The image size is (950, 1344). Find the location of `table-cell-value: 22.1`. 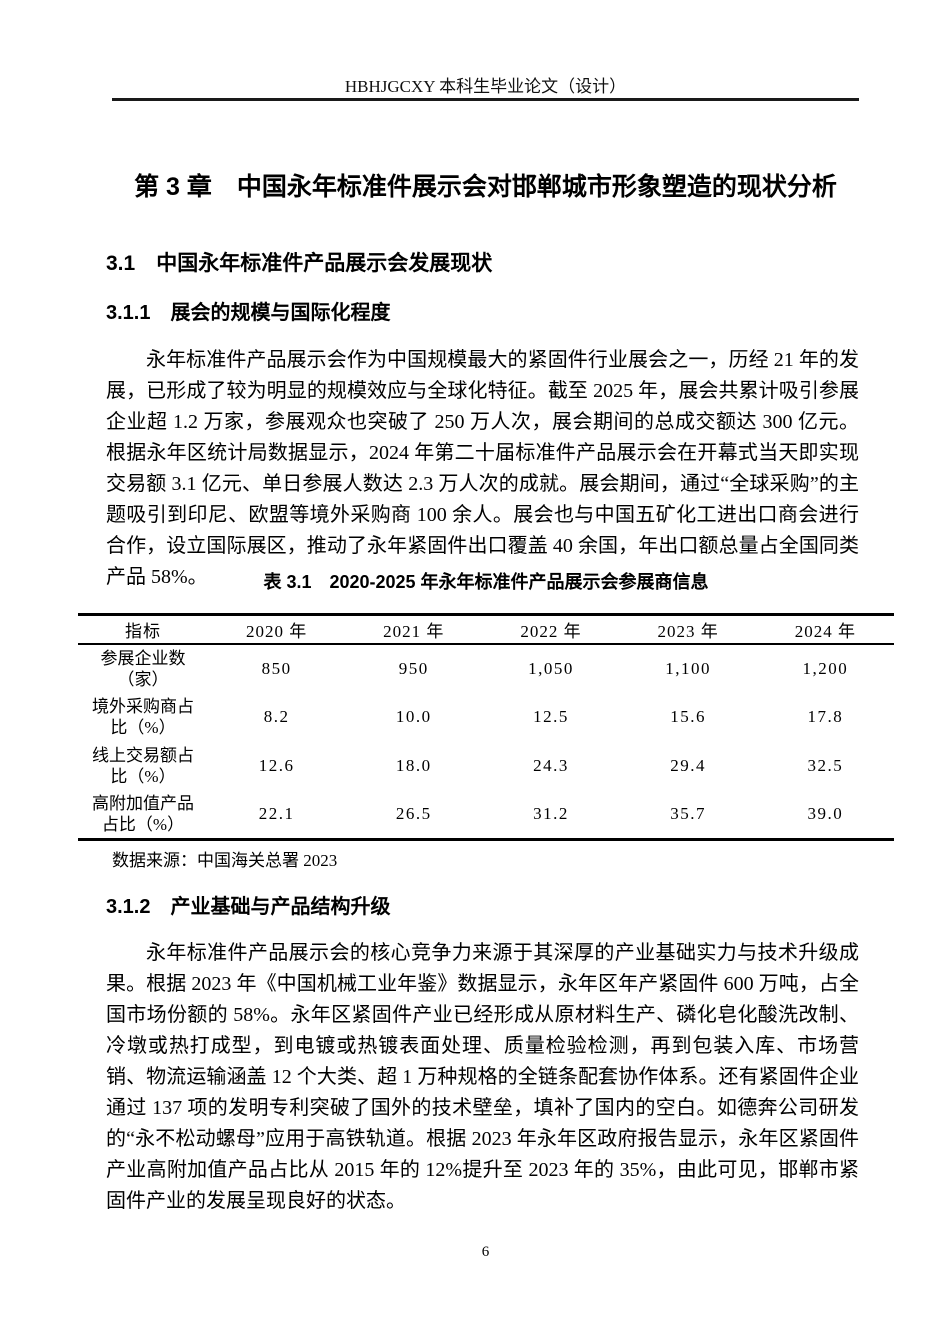

table-cell-value: 22.1 is located at coordinates (276, 814).